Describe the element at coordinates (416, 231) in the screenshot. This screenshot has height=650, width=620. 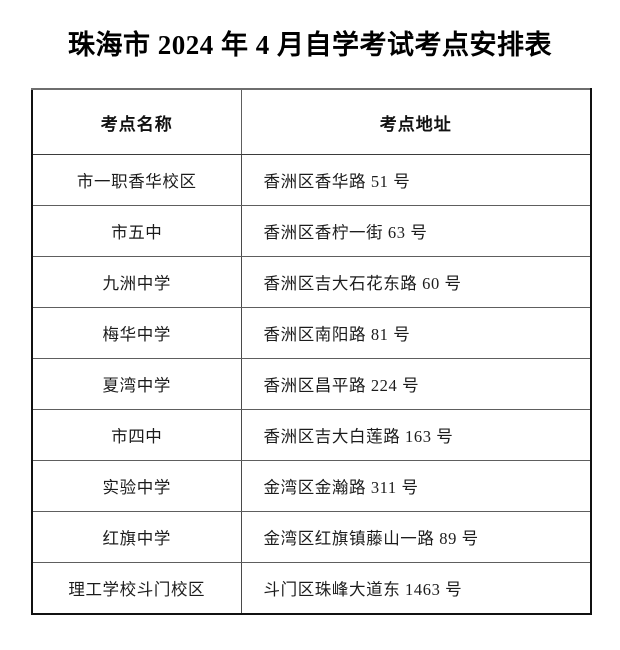
I see `cell-site-address: 香洲区香柠一街 63 号` at that location.